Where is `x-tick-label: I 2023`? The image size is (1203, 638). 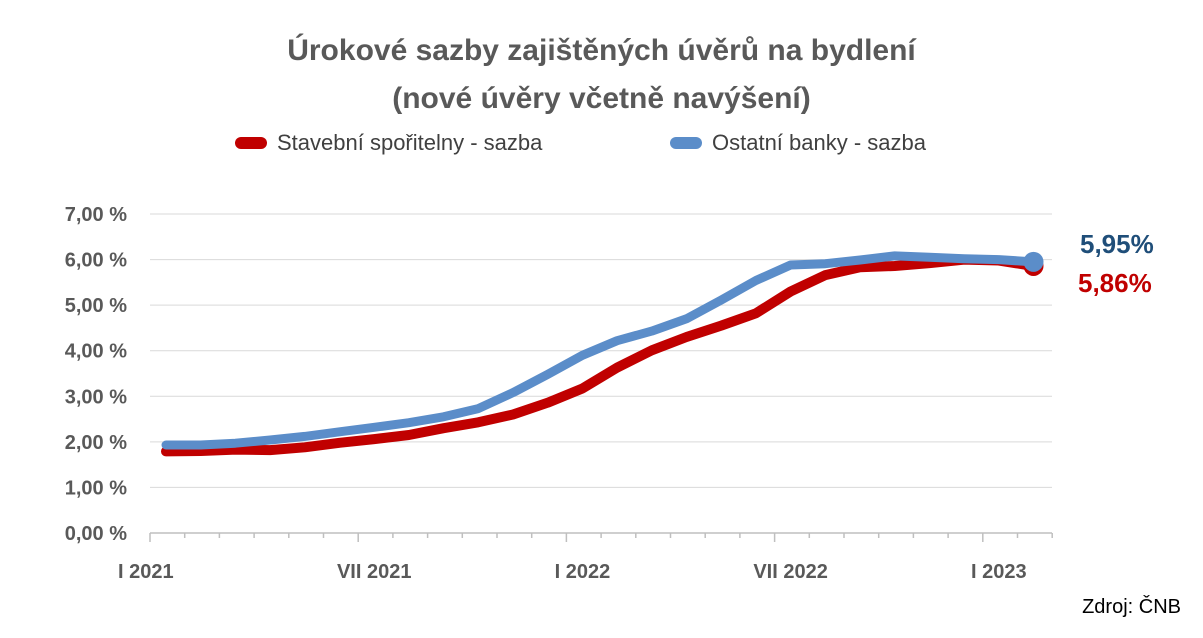
x-tick-label: I 2023 is located at coordinates (999, 572).